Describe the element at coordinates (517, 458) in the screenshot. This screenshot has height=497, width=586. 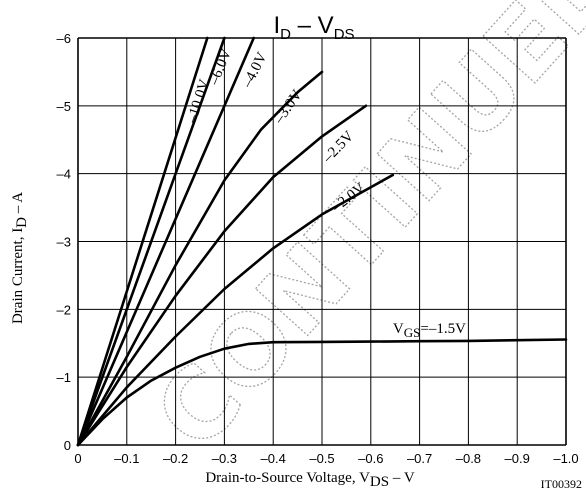
I see `x-tick-label: –0.9` at that location.